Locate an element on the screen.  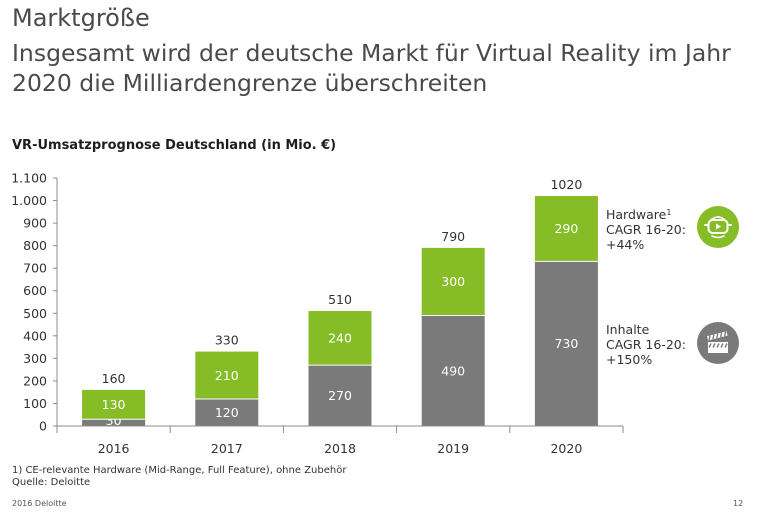
page-number: 12 is located at coordinates (738, 503).